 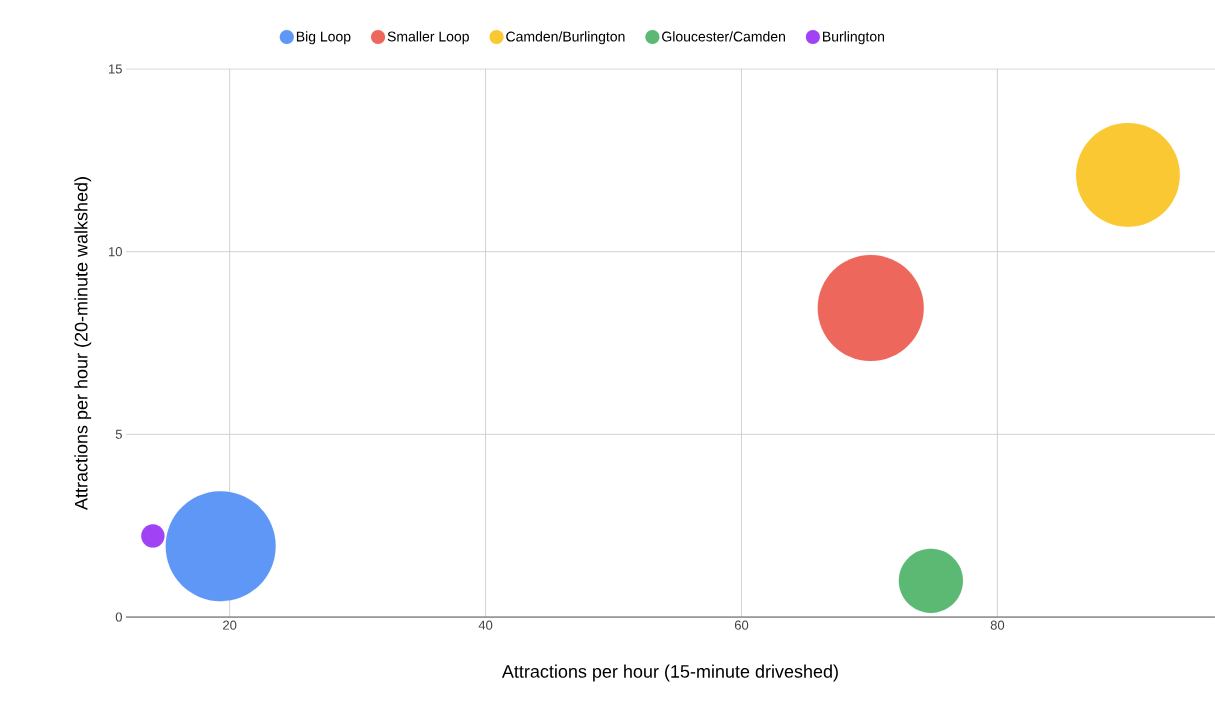 I want to click on x-tick-label: 40, so click(x=485, y=625).